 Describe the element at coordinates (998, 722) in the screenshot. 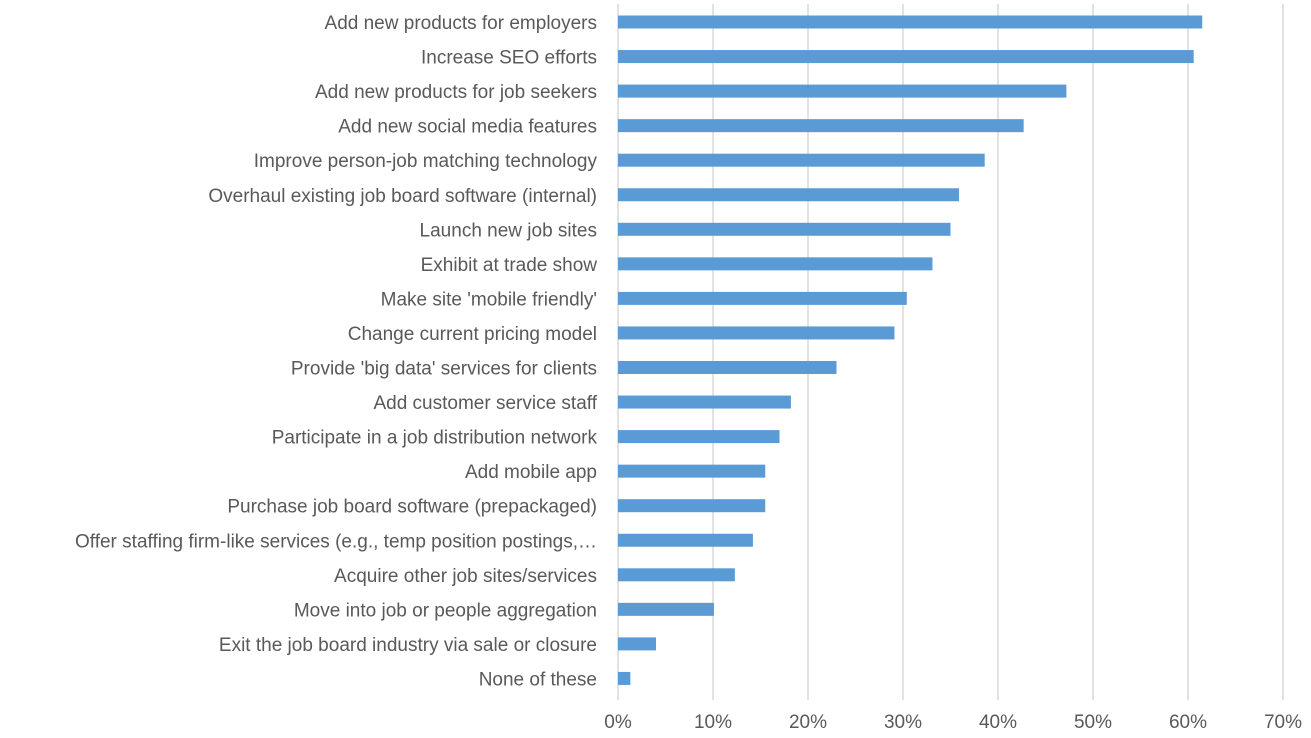

I see `x-tick-label: 40%` at that location.